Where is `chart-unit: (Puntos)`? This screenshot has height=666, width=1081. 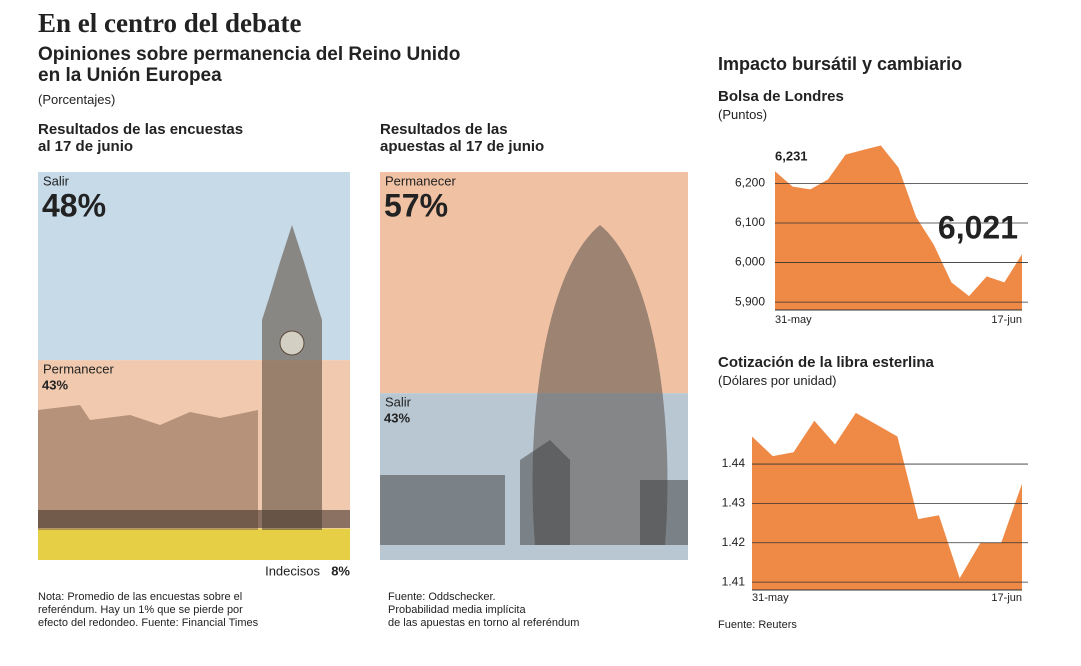
chart-unit: (Puntos) is located at coordinates (743, 114).